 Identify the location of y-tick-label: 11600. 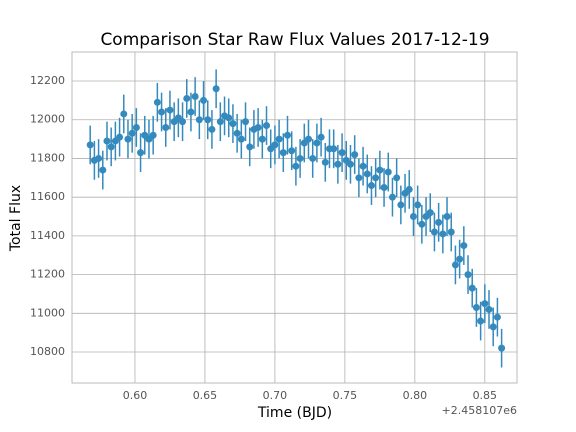
(47, 196).